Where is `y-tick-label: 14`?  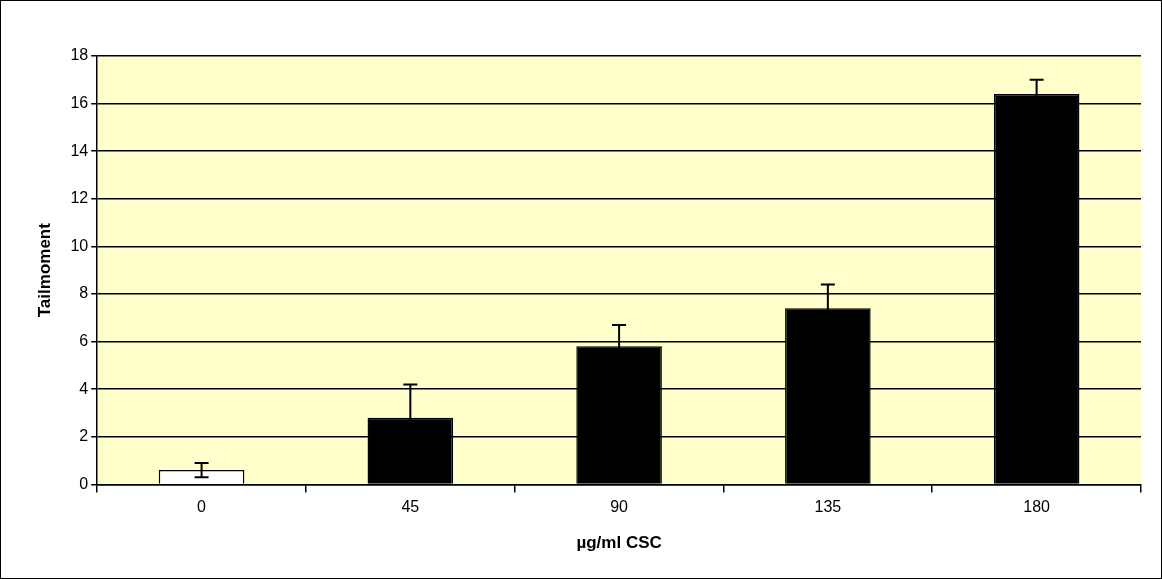
y-tick-label: 14 is located at coordinates (79, 150).